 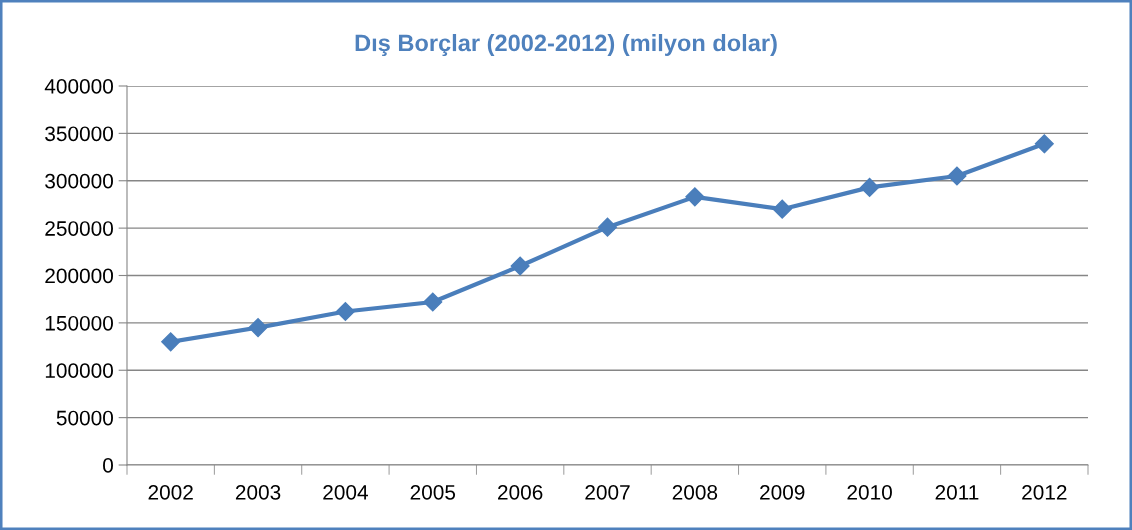 What do you see at coordinates (957, 492) in the screenshot?
I see `x-tick-label: 2011` at bounding box center [957, 492].